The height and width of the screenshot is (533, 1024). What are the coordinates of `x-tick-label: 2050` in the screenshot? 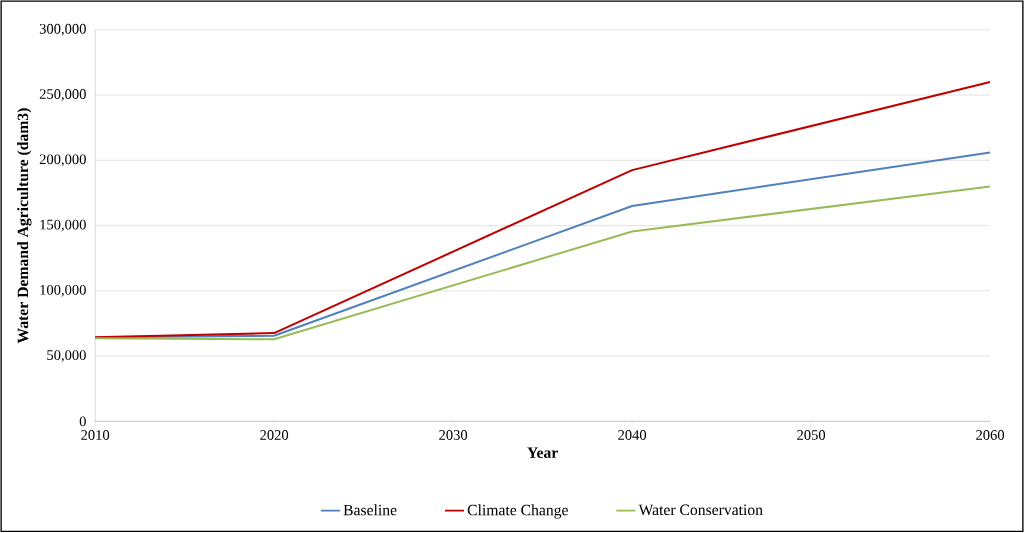 It's located at (811, 435).